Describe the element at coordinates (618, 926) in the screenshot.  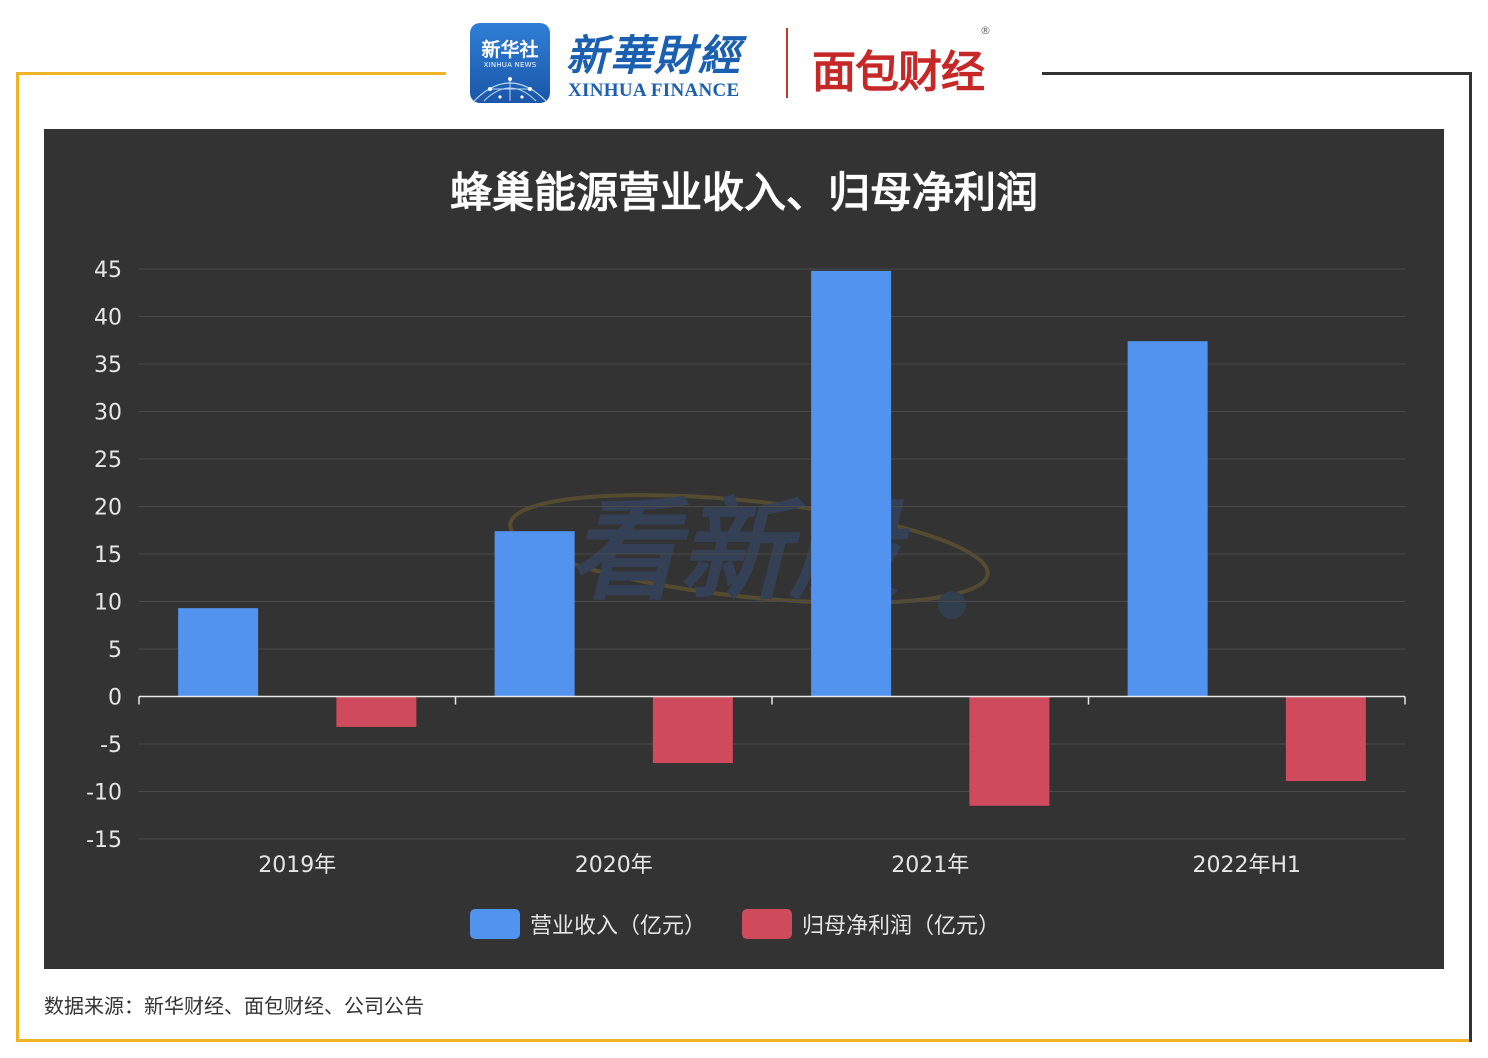
I see `legend-label: 营业收入（亿元）` at that location.